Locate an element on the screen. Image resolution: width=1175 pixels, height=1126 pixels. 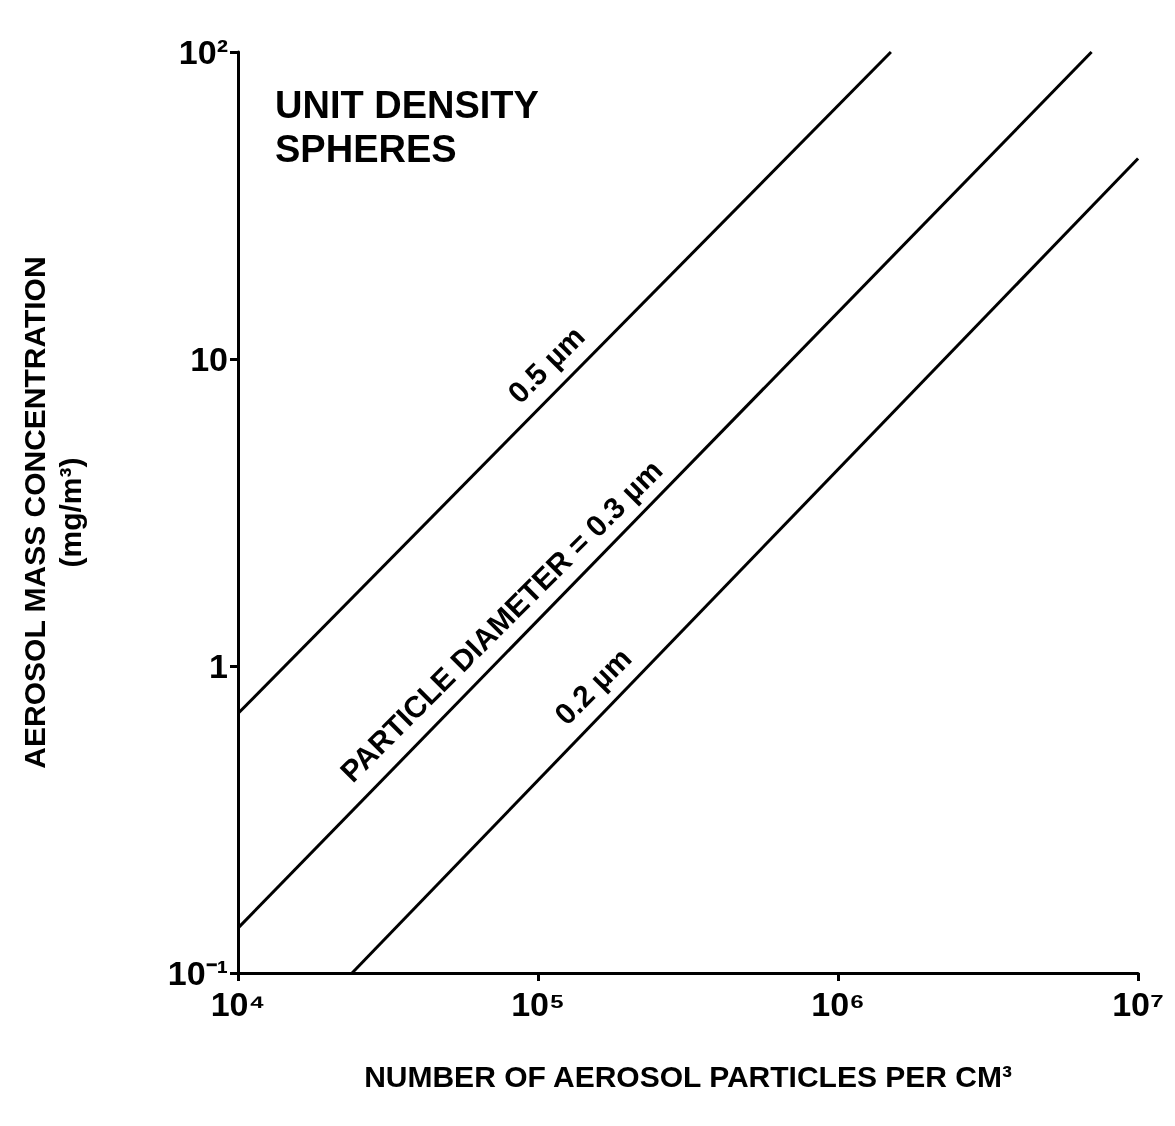
x-tick-label: 10⁶ is located at coordinates (838, 1004).